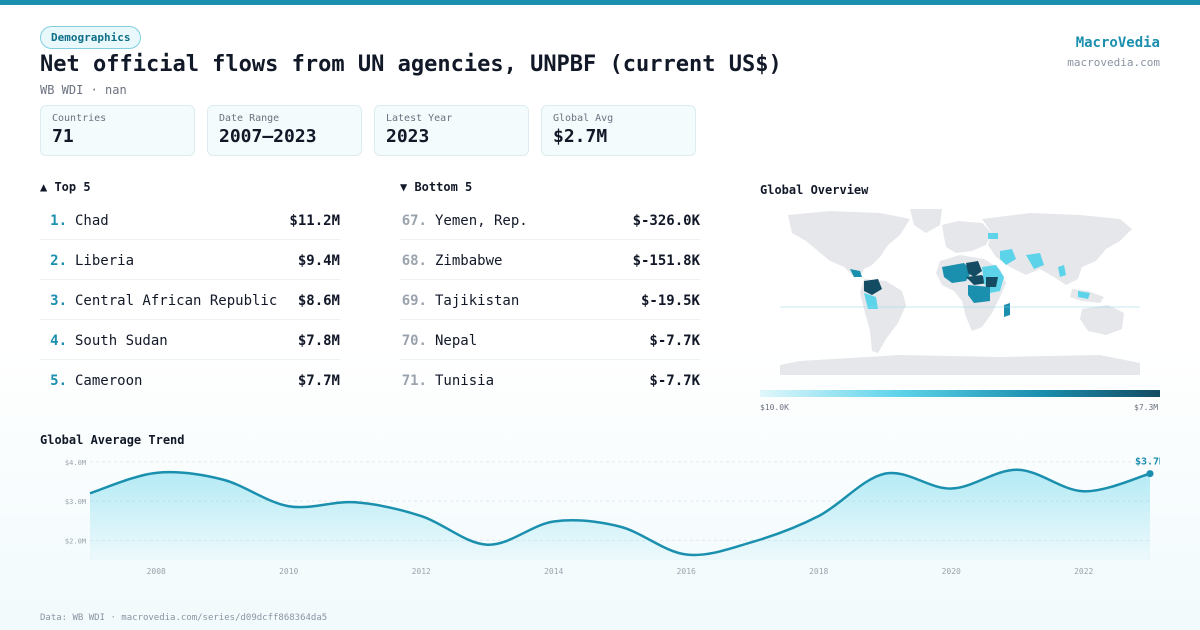  Describe the element at coordinates (993, 236) in the screenshot. I see `region-ukraine` at that location.